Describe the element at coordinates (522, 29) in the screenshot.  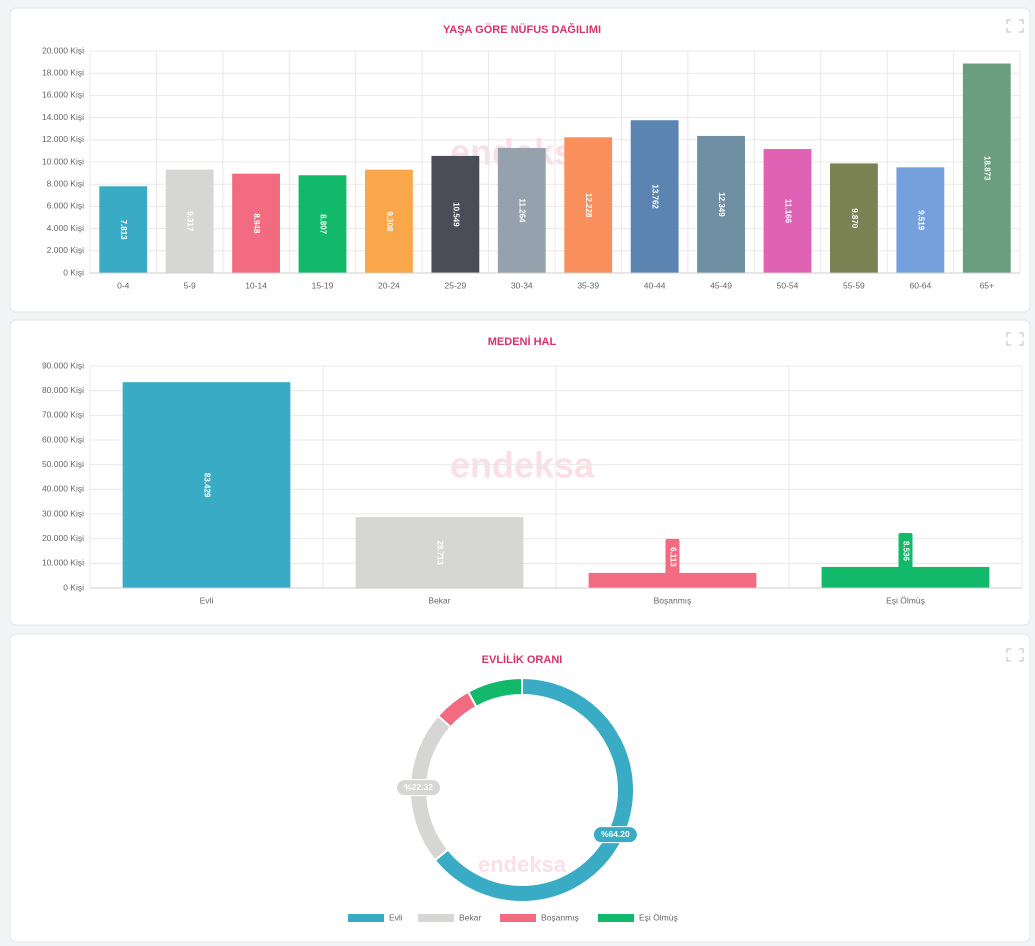
I see `chart-title: YAŞA GÖRE NÜFUS DAĞILIMI` at that location.